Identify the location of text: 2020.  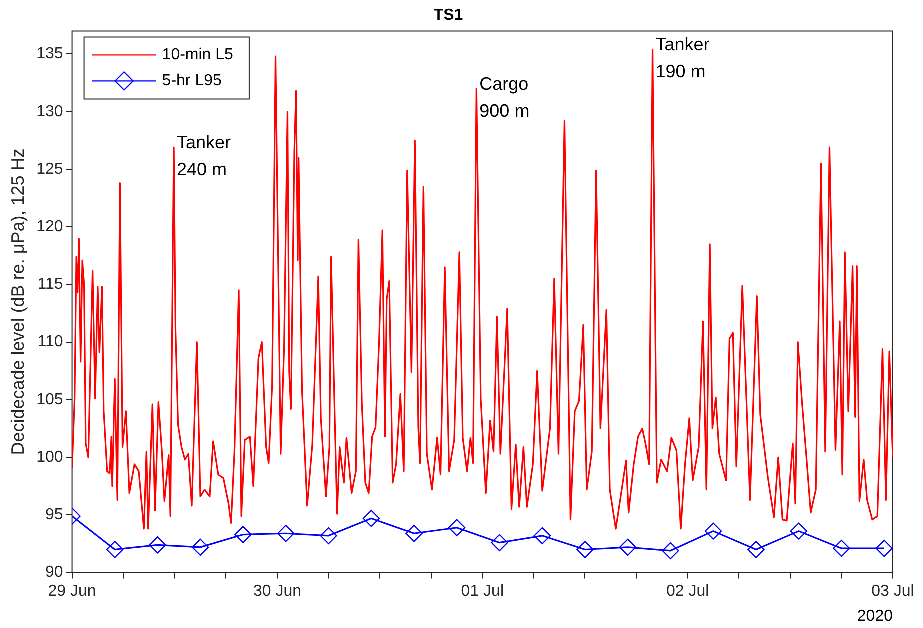
(875, 617).